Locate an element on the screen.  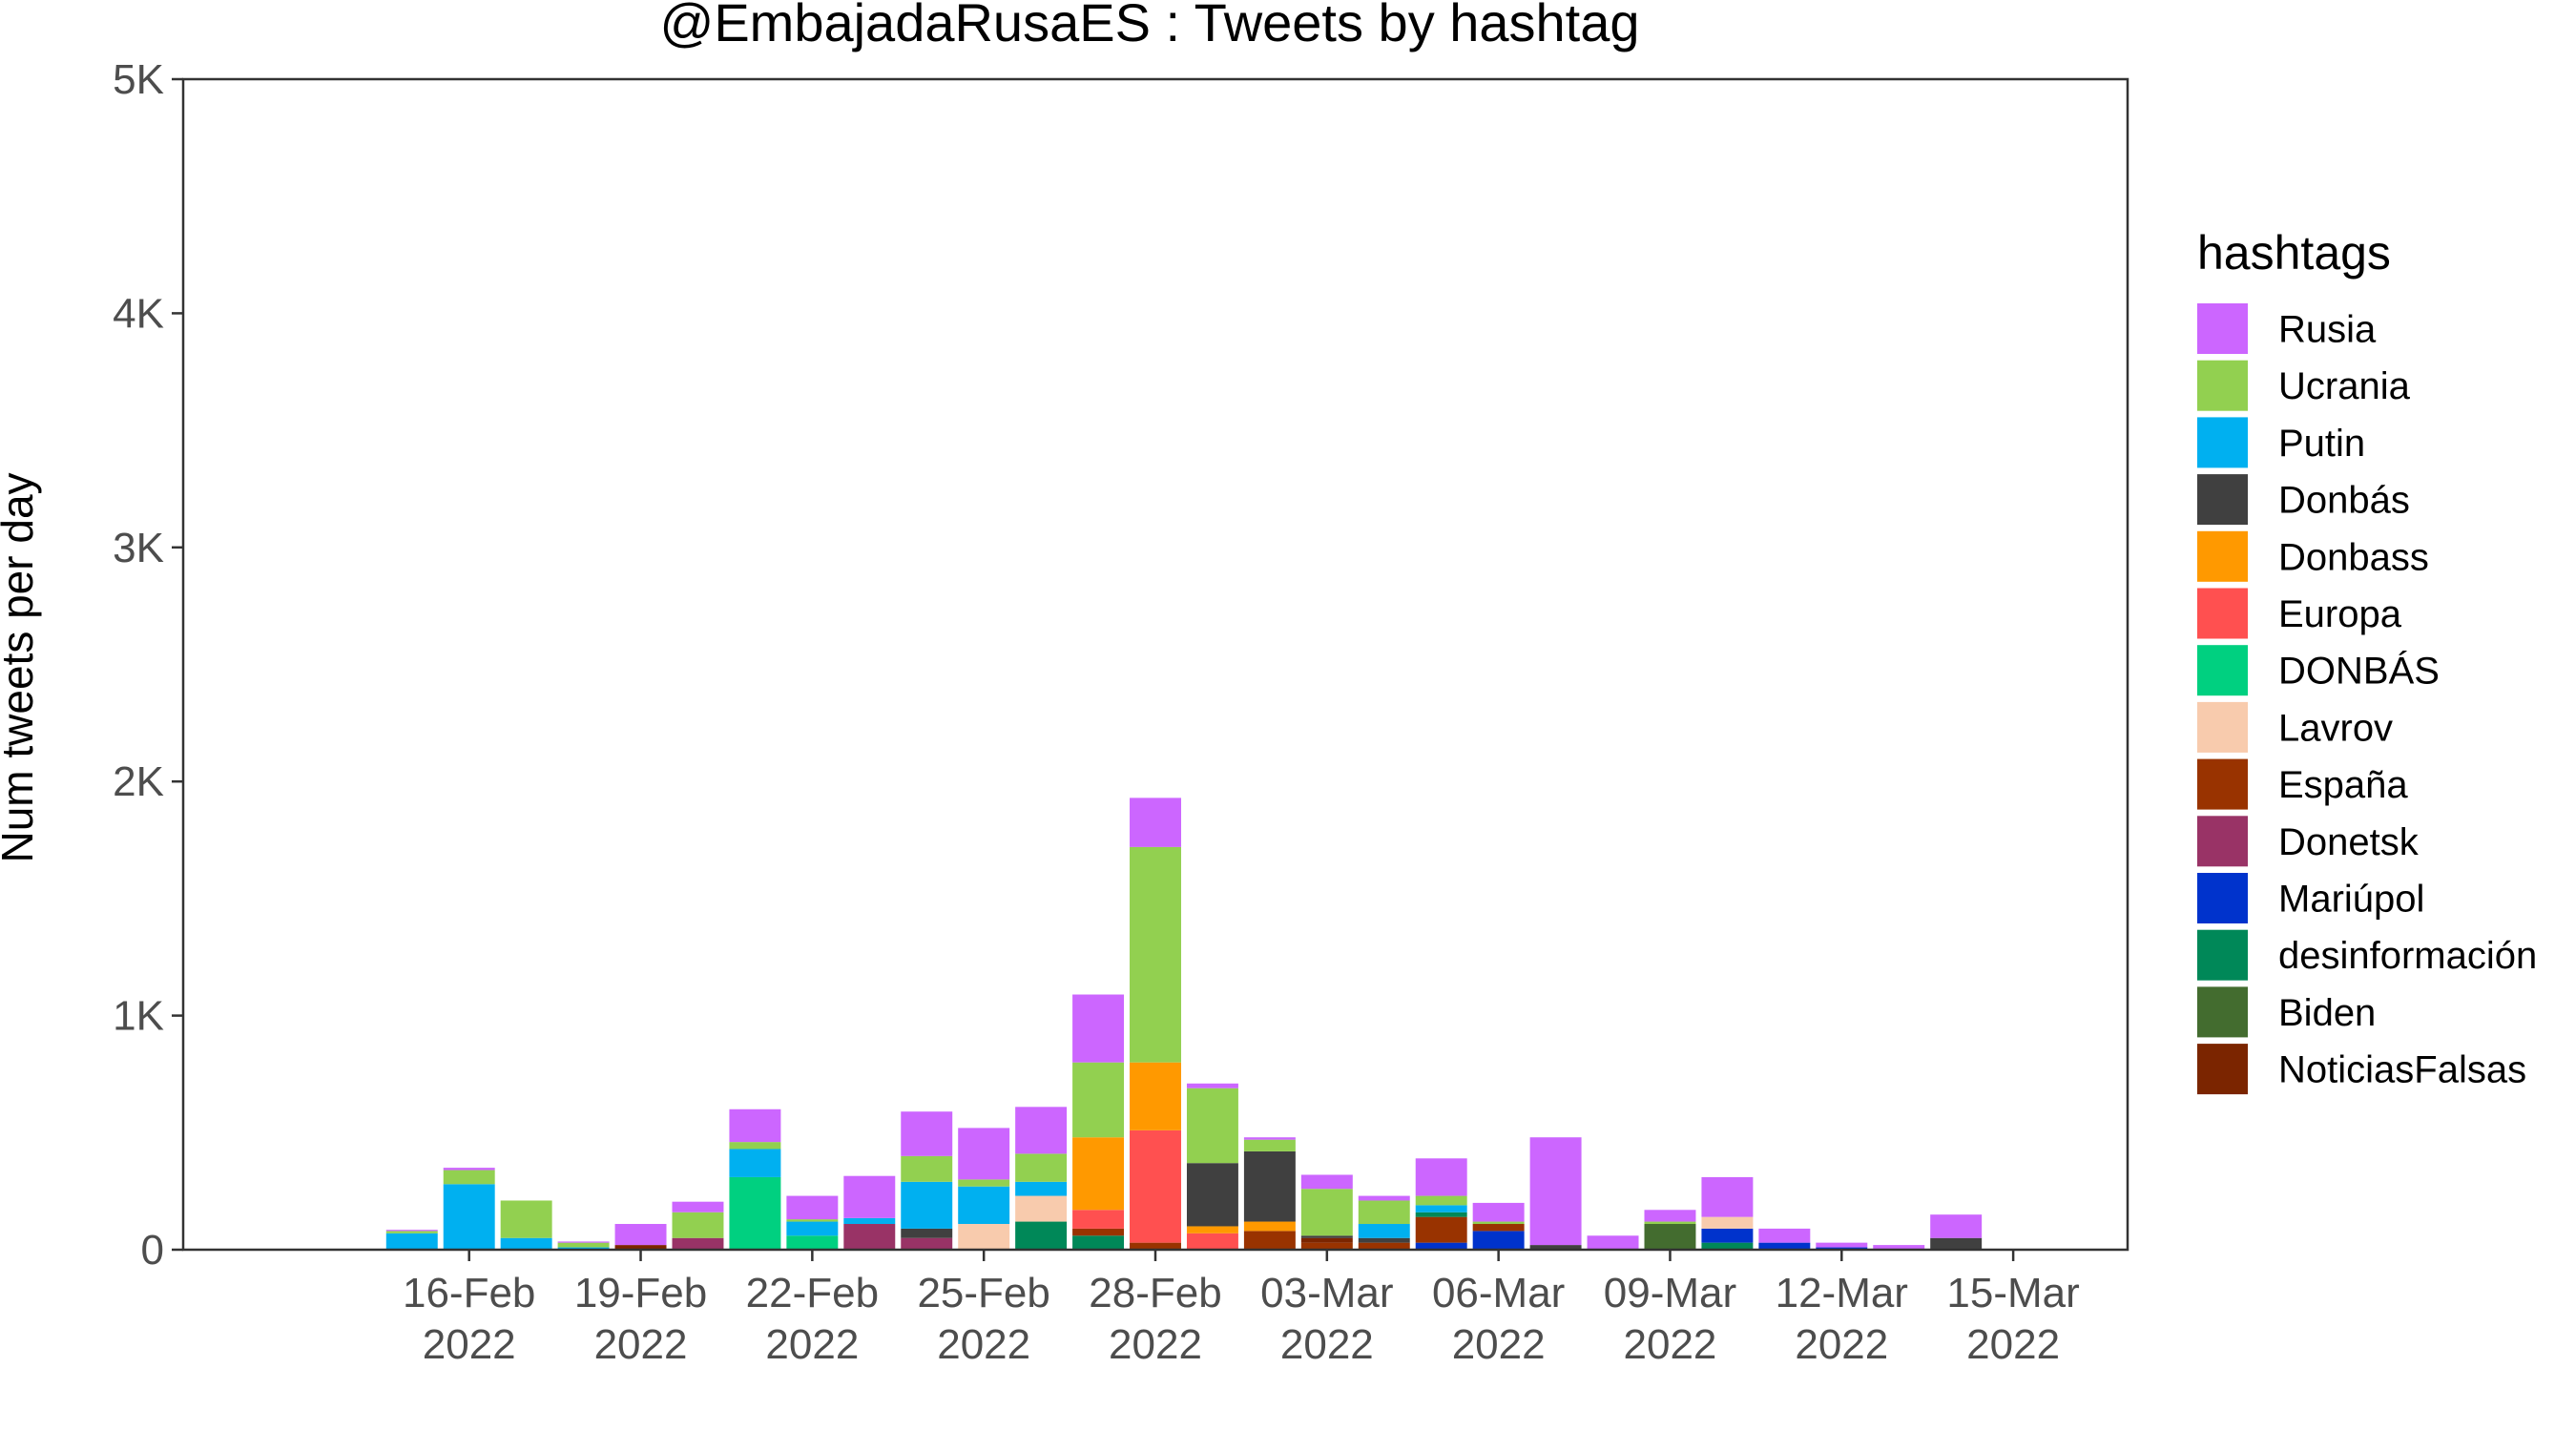
legend-label: Europa is located at coordinates (2340, 614).